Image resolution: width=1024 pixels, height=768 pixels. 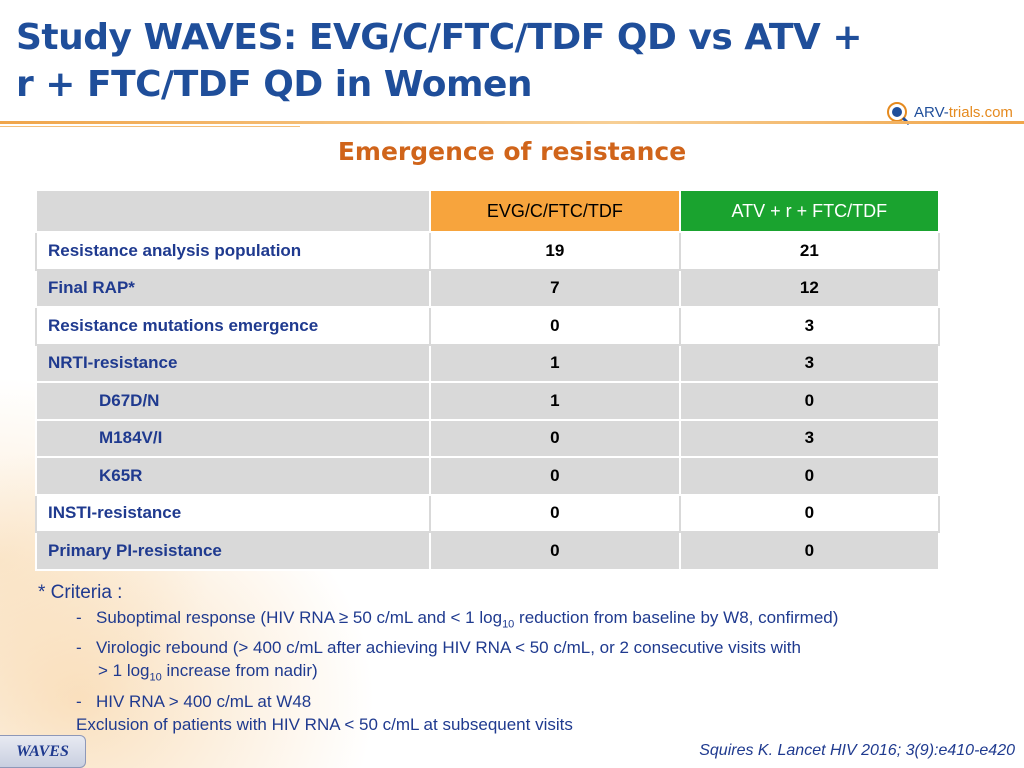 What do you see at coordinates (233, 476) in the screenshot?
I see `row-label: K65R` at bounding box center [233, 476].